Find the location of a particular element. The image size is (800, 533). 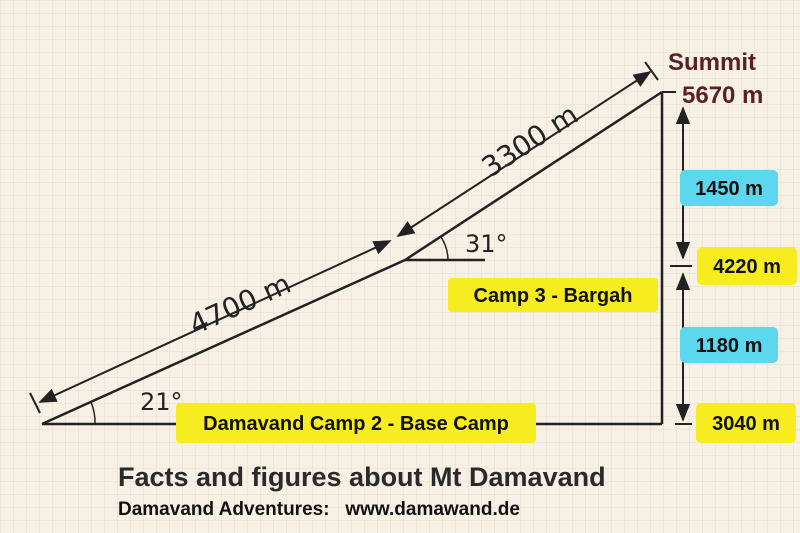

footer-title: Facts and figures about Mt Damavand is located at coordinates (362, 477).